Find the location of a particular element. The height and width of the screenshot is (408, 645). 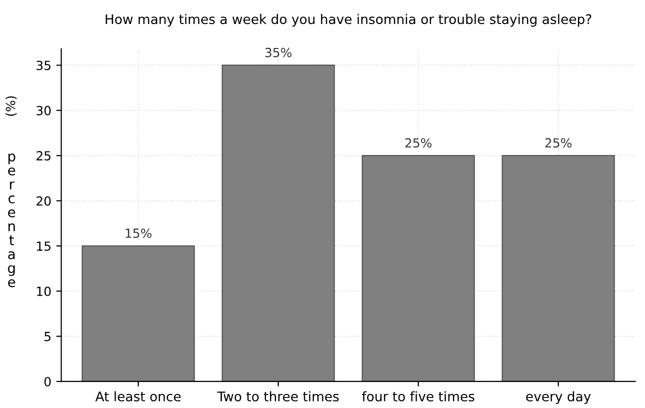

x-tick-label: At least once is located at coordinates (138, 396).